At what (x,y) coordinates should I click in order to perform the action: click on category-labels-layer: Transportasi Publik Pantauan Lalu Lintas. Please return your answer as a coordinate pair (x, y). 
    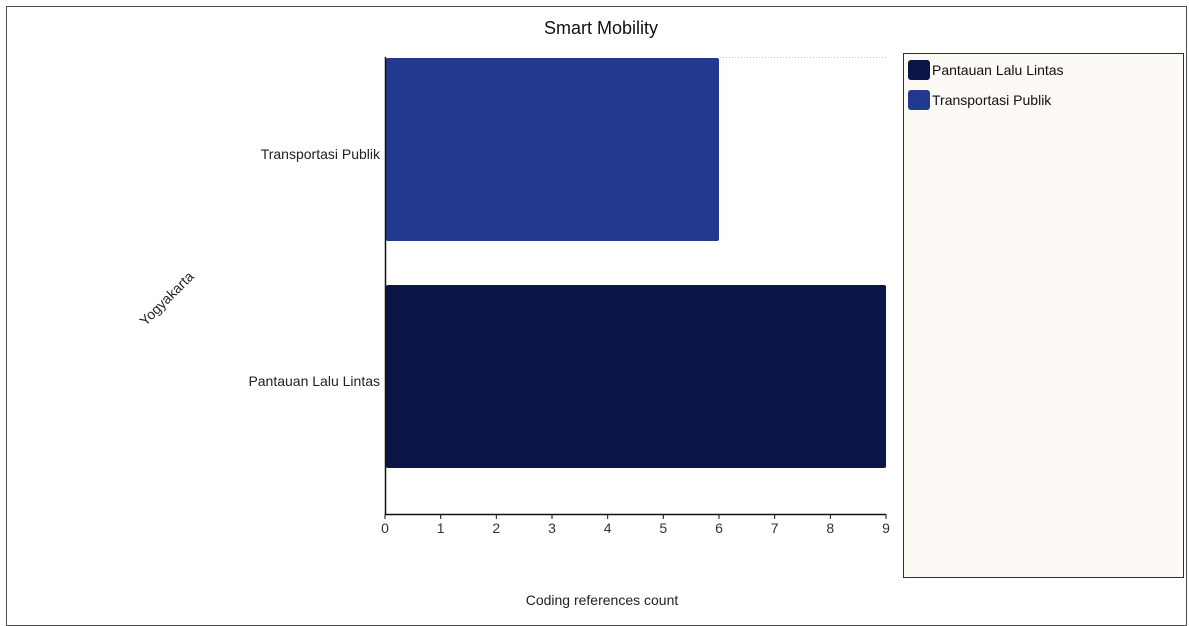
    Looking at the image, I should click on (314, 267).